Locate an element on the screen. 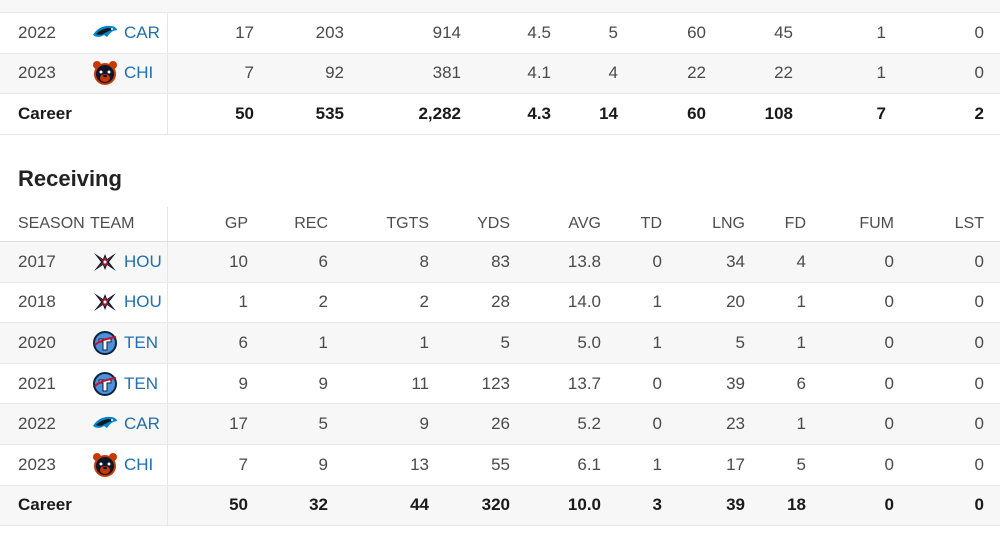 Image resolution: width=1000 pixels, height=555 pixels. career-stat-cell: 4.3 is located at coordinates (539, 113).